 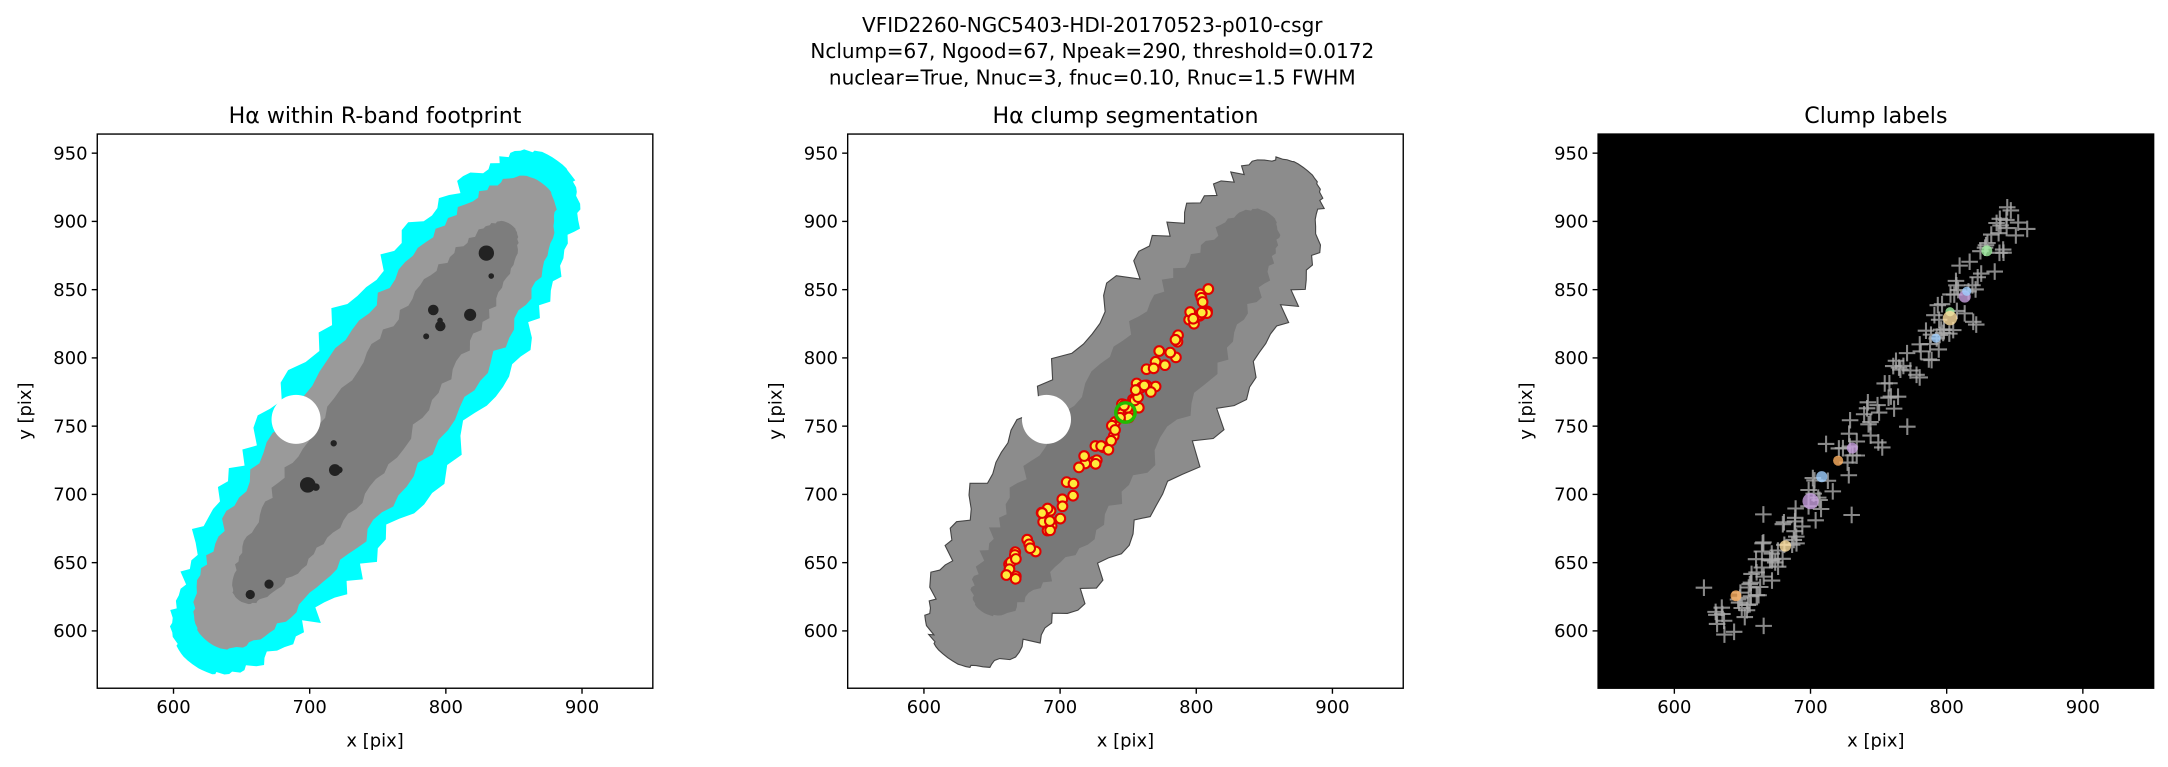 I want to click on y-tick-label: 600, so click(x=1571, y=631).